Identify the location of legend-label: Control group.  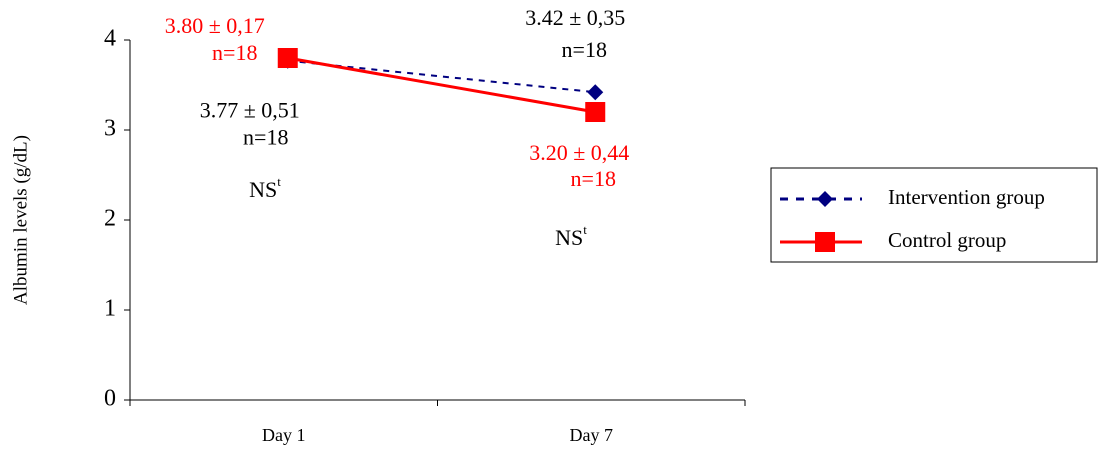
(947, 240).